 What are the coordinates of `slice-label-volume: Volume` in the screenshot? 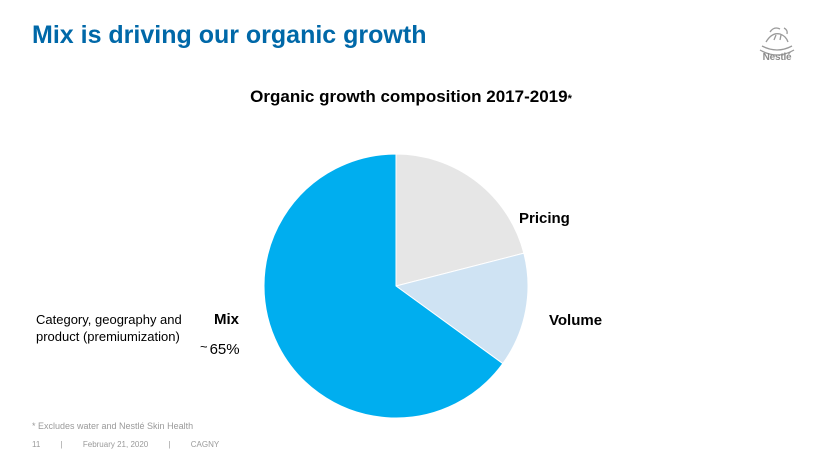 It's located at (576, 320).